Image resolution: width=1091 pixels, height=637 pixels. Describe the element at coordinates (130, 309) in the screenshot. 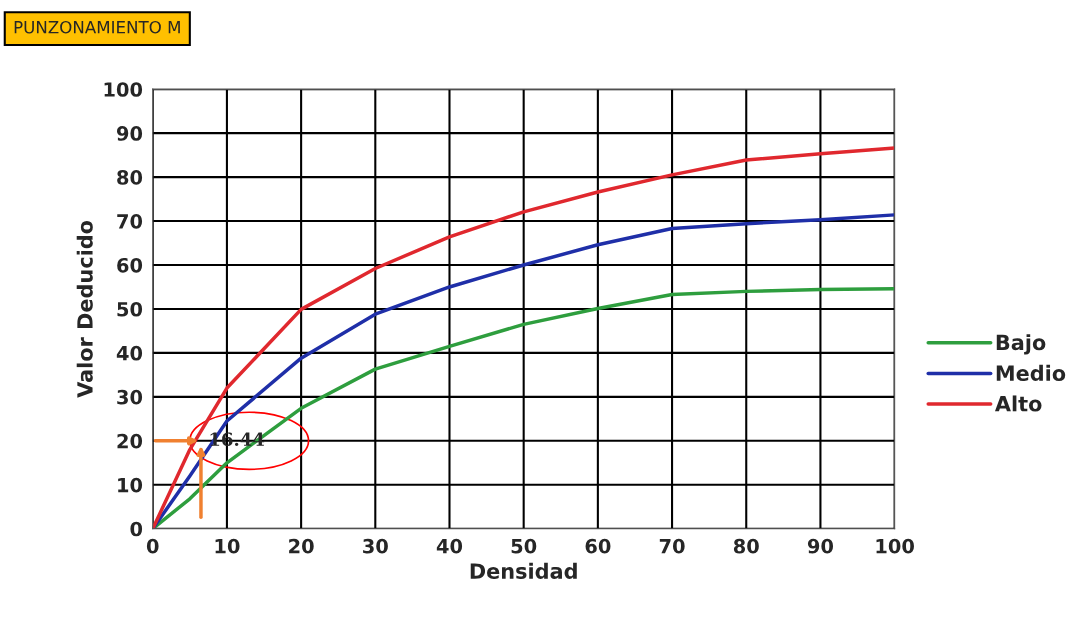

I see `y-tick-label: 50` at that location.